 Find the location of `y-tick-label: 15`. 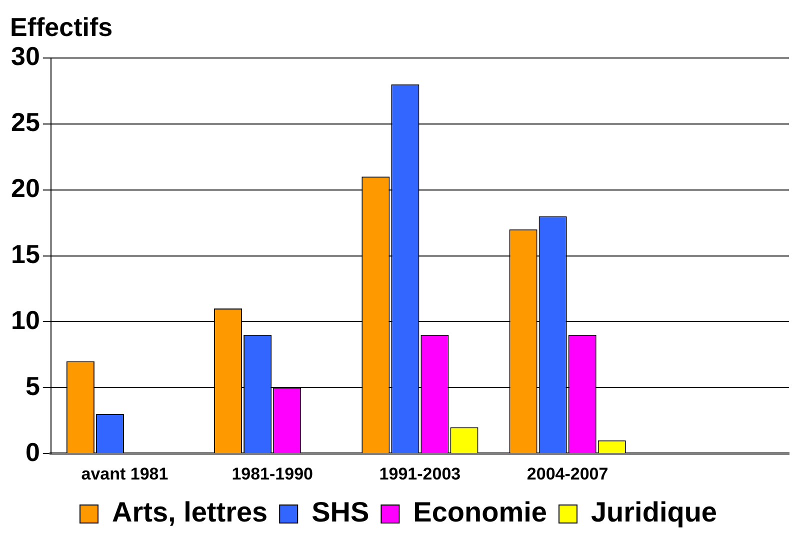

y-tick-label: 15 is located at coordinates (25, 253).